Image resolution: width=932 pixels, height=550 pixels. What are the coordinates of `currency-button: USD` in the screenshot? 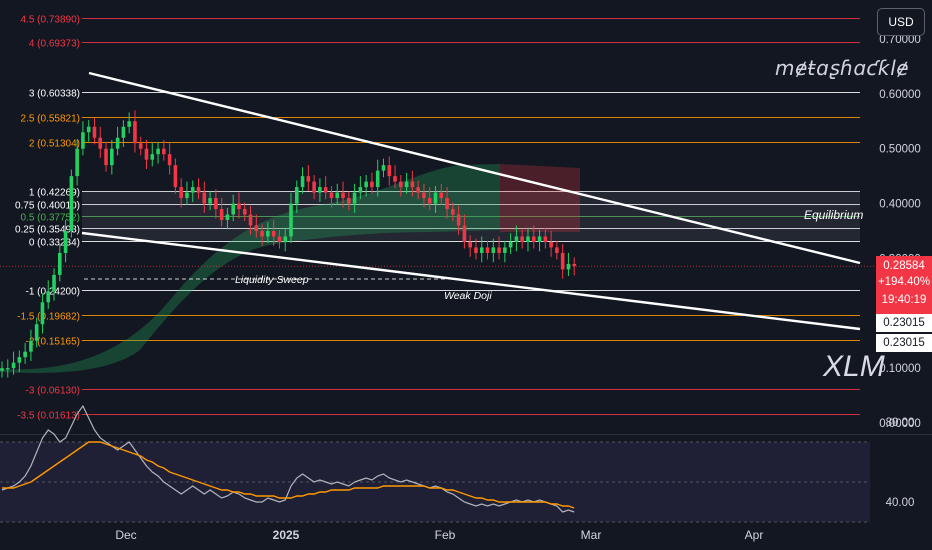 It's located at (901, 22).